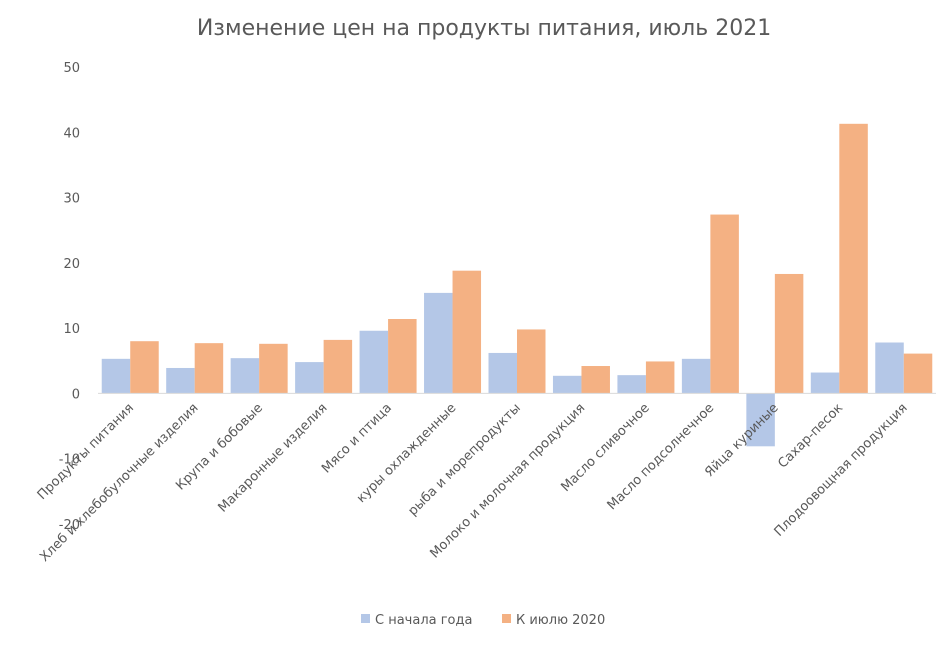 The width and height of the screenshot is (951, 650). I want to click on y-tick-label: 30, so click(71, 199).